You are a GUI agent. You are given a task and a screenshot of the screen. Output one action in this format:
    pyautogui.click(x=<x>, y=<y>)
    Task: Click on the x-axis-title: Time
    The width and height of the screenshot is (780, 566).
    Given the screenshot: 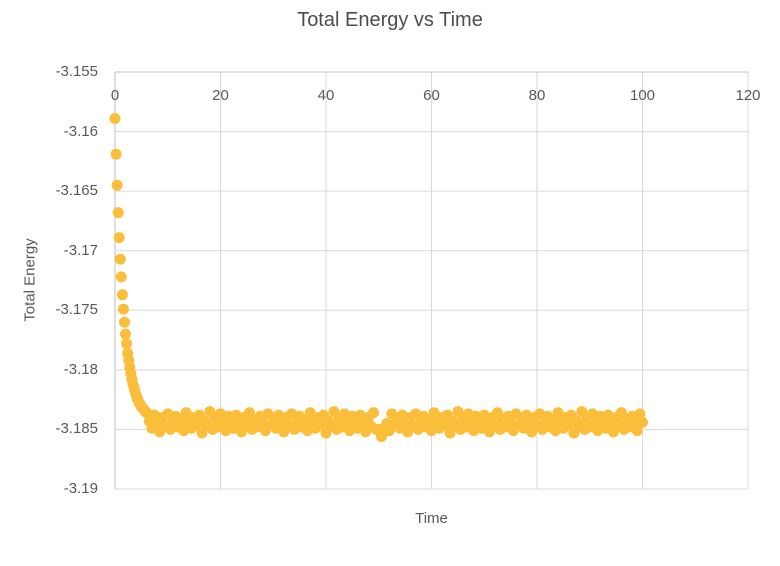 What is the action you would take?
    pyautogui.click(x=431, y=518)
    